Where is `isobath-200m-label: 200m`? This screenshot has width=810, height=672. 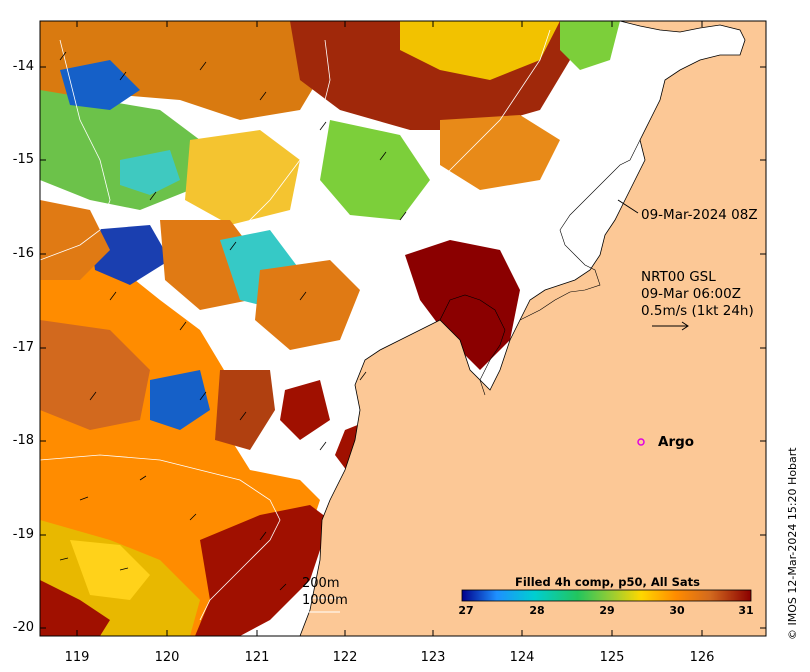
isobath-200m-label: 200m is located at coordinates (321, 583).